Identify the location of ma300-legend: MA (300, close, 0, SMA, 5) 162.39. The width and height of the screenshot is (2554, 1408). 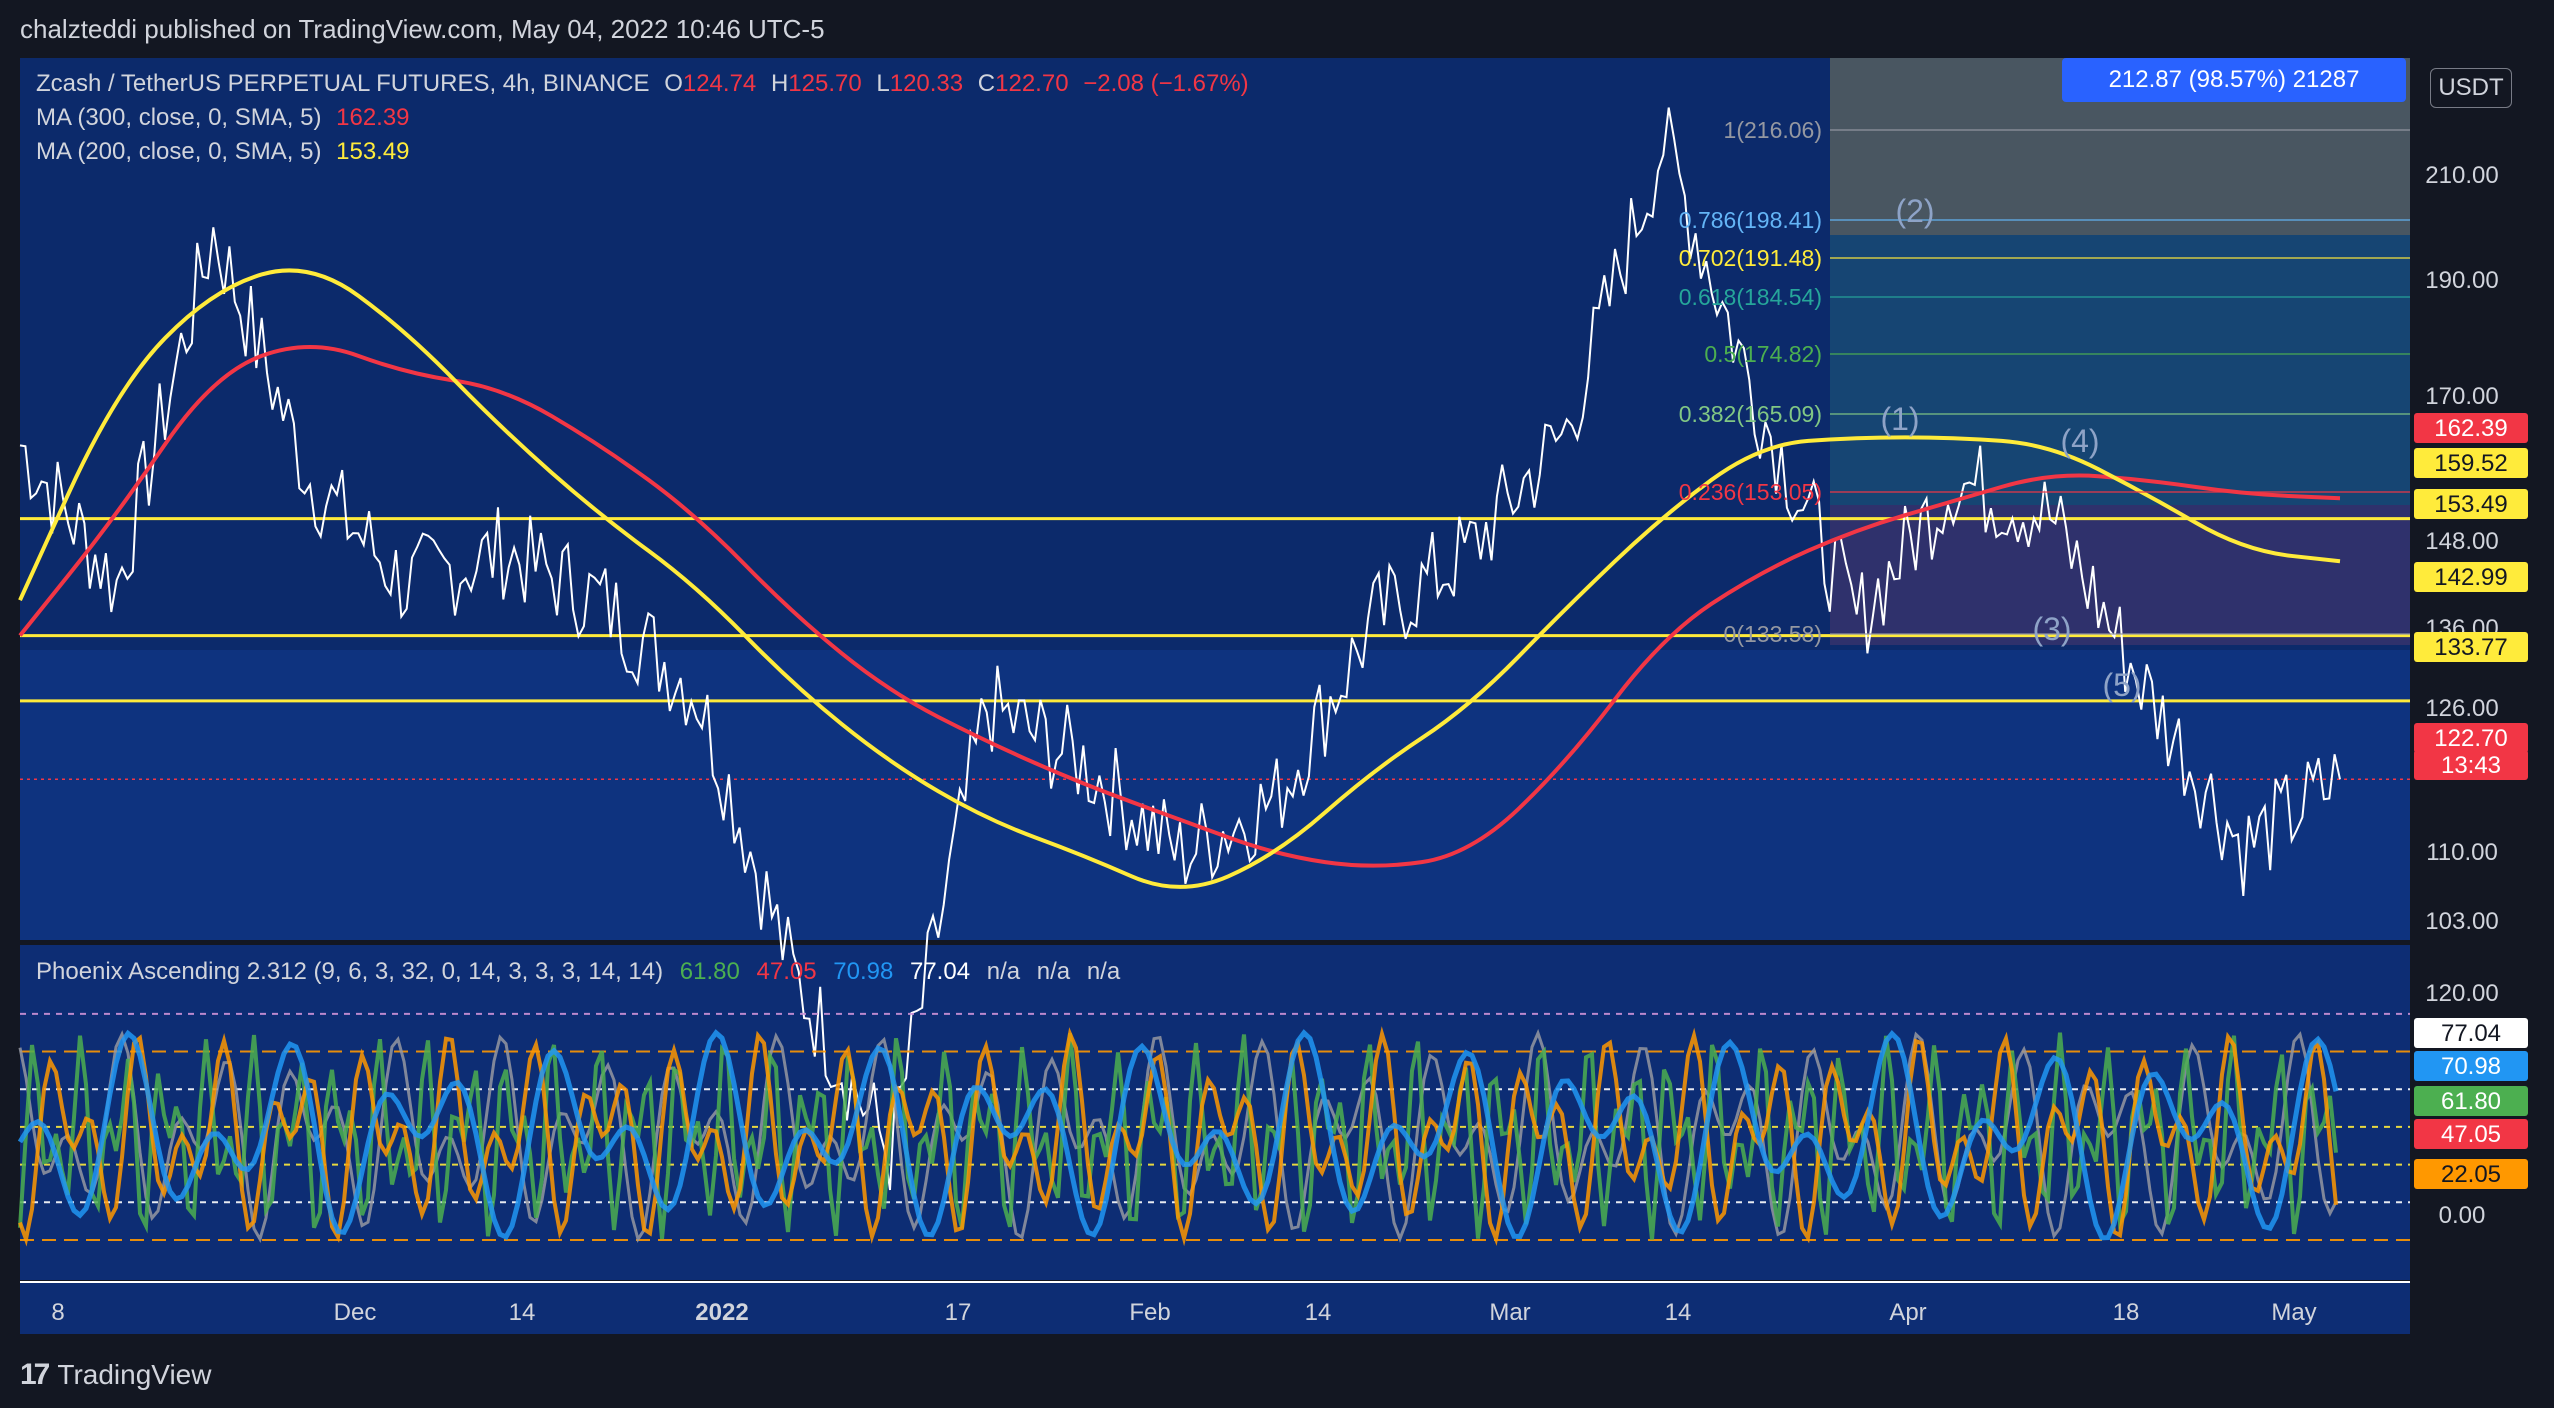
(227, 118).